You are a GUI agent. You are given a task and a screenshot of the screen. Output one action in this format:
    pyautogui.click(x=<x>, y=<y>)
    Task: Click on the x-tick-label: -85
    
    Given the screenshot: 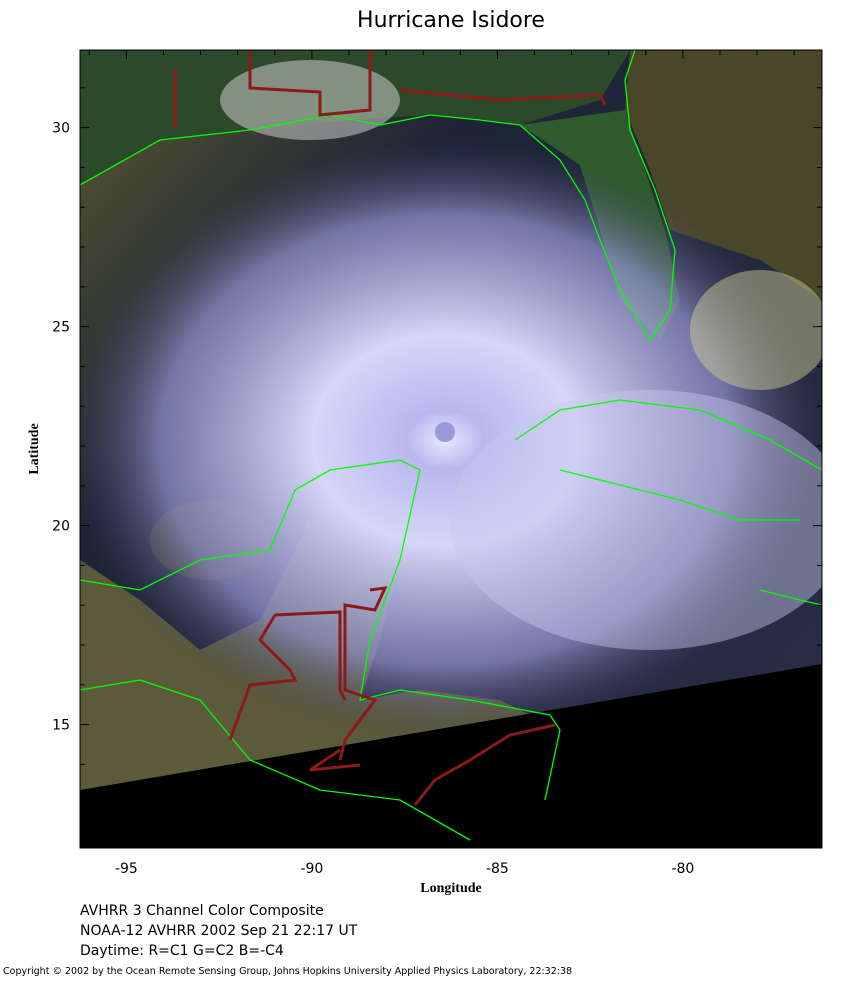 What is the action you would take?
    pyautogui.click(x=497, y=869)
    